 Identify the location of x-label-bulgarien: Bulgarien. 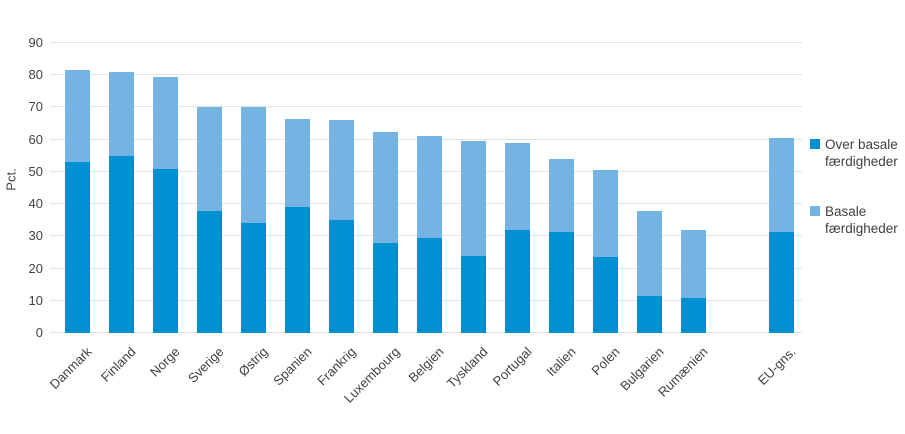
(641, 369).